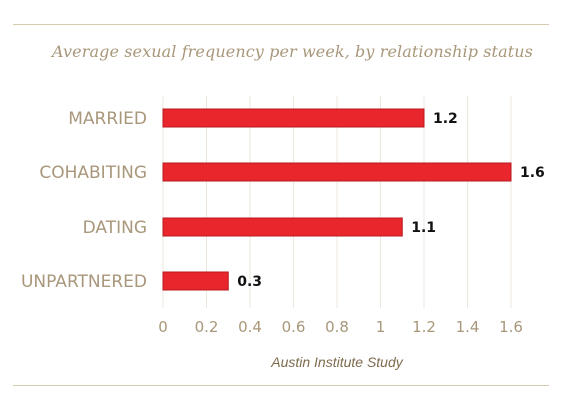  What do you see at coordinates (424, 327) in the screenshot?
I see `x-tick-label-6: 1.2` at bounding box center [424, 327].